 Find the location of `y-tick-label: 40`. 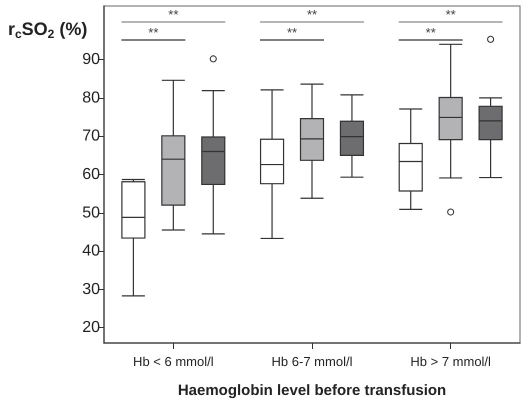

y-tick-label: 40 is located at coordinates (91, 251).